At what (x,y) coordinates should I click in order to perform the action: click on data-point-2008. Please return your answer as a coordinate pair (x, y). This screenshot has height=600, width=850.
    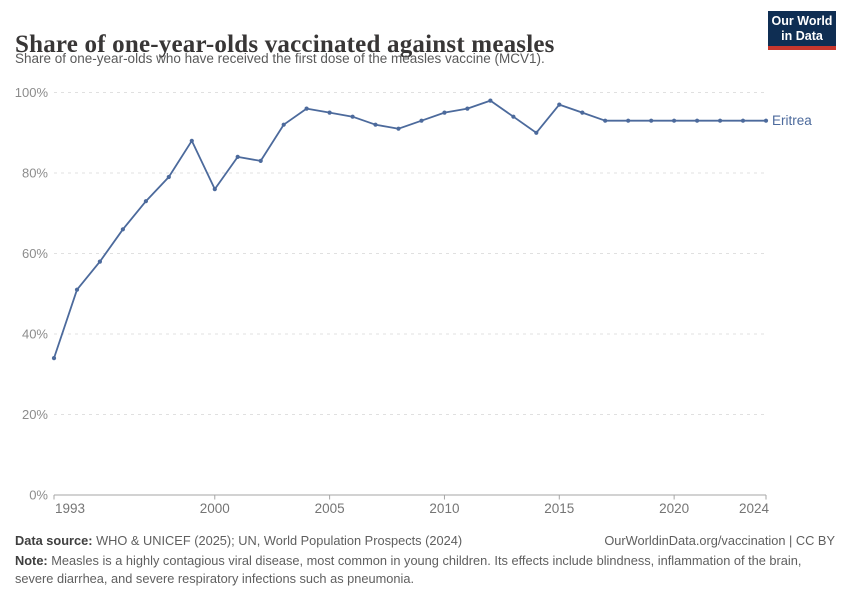
    Looking at the image, I should click on (398, 128).